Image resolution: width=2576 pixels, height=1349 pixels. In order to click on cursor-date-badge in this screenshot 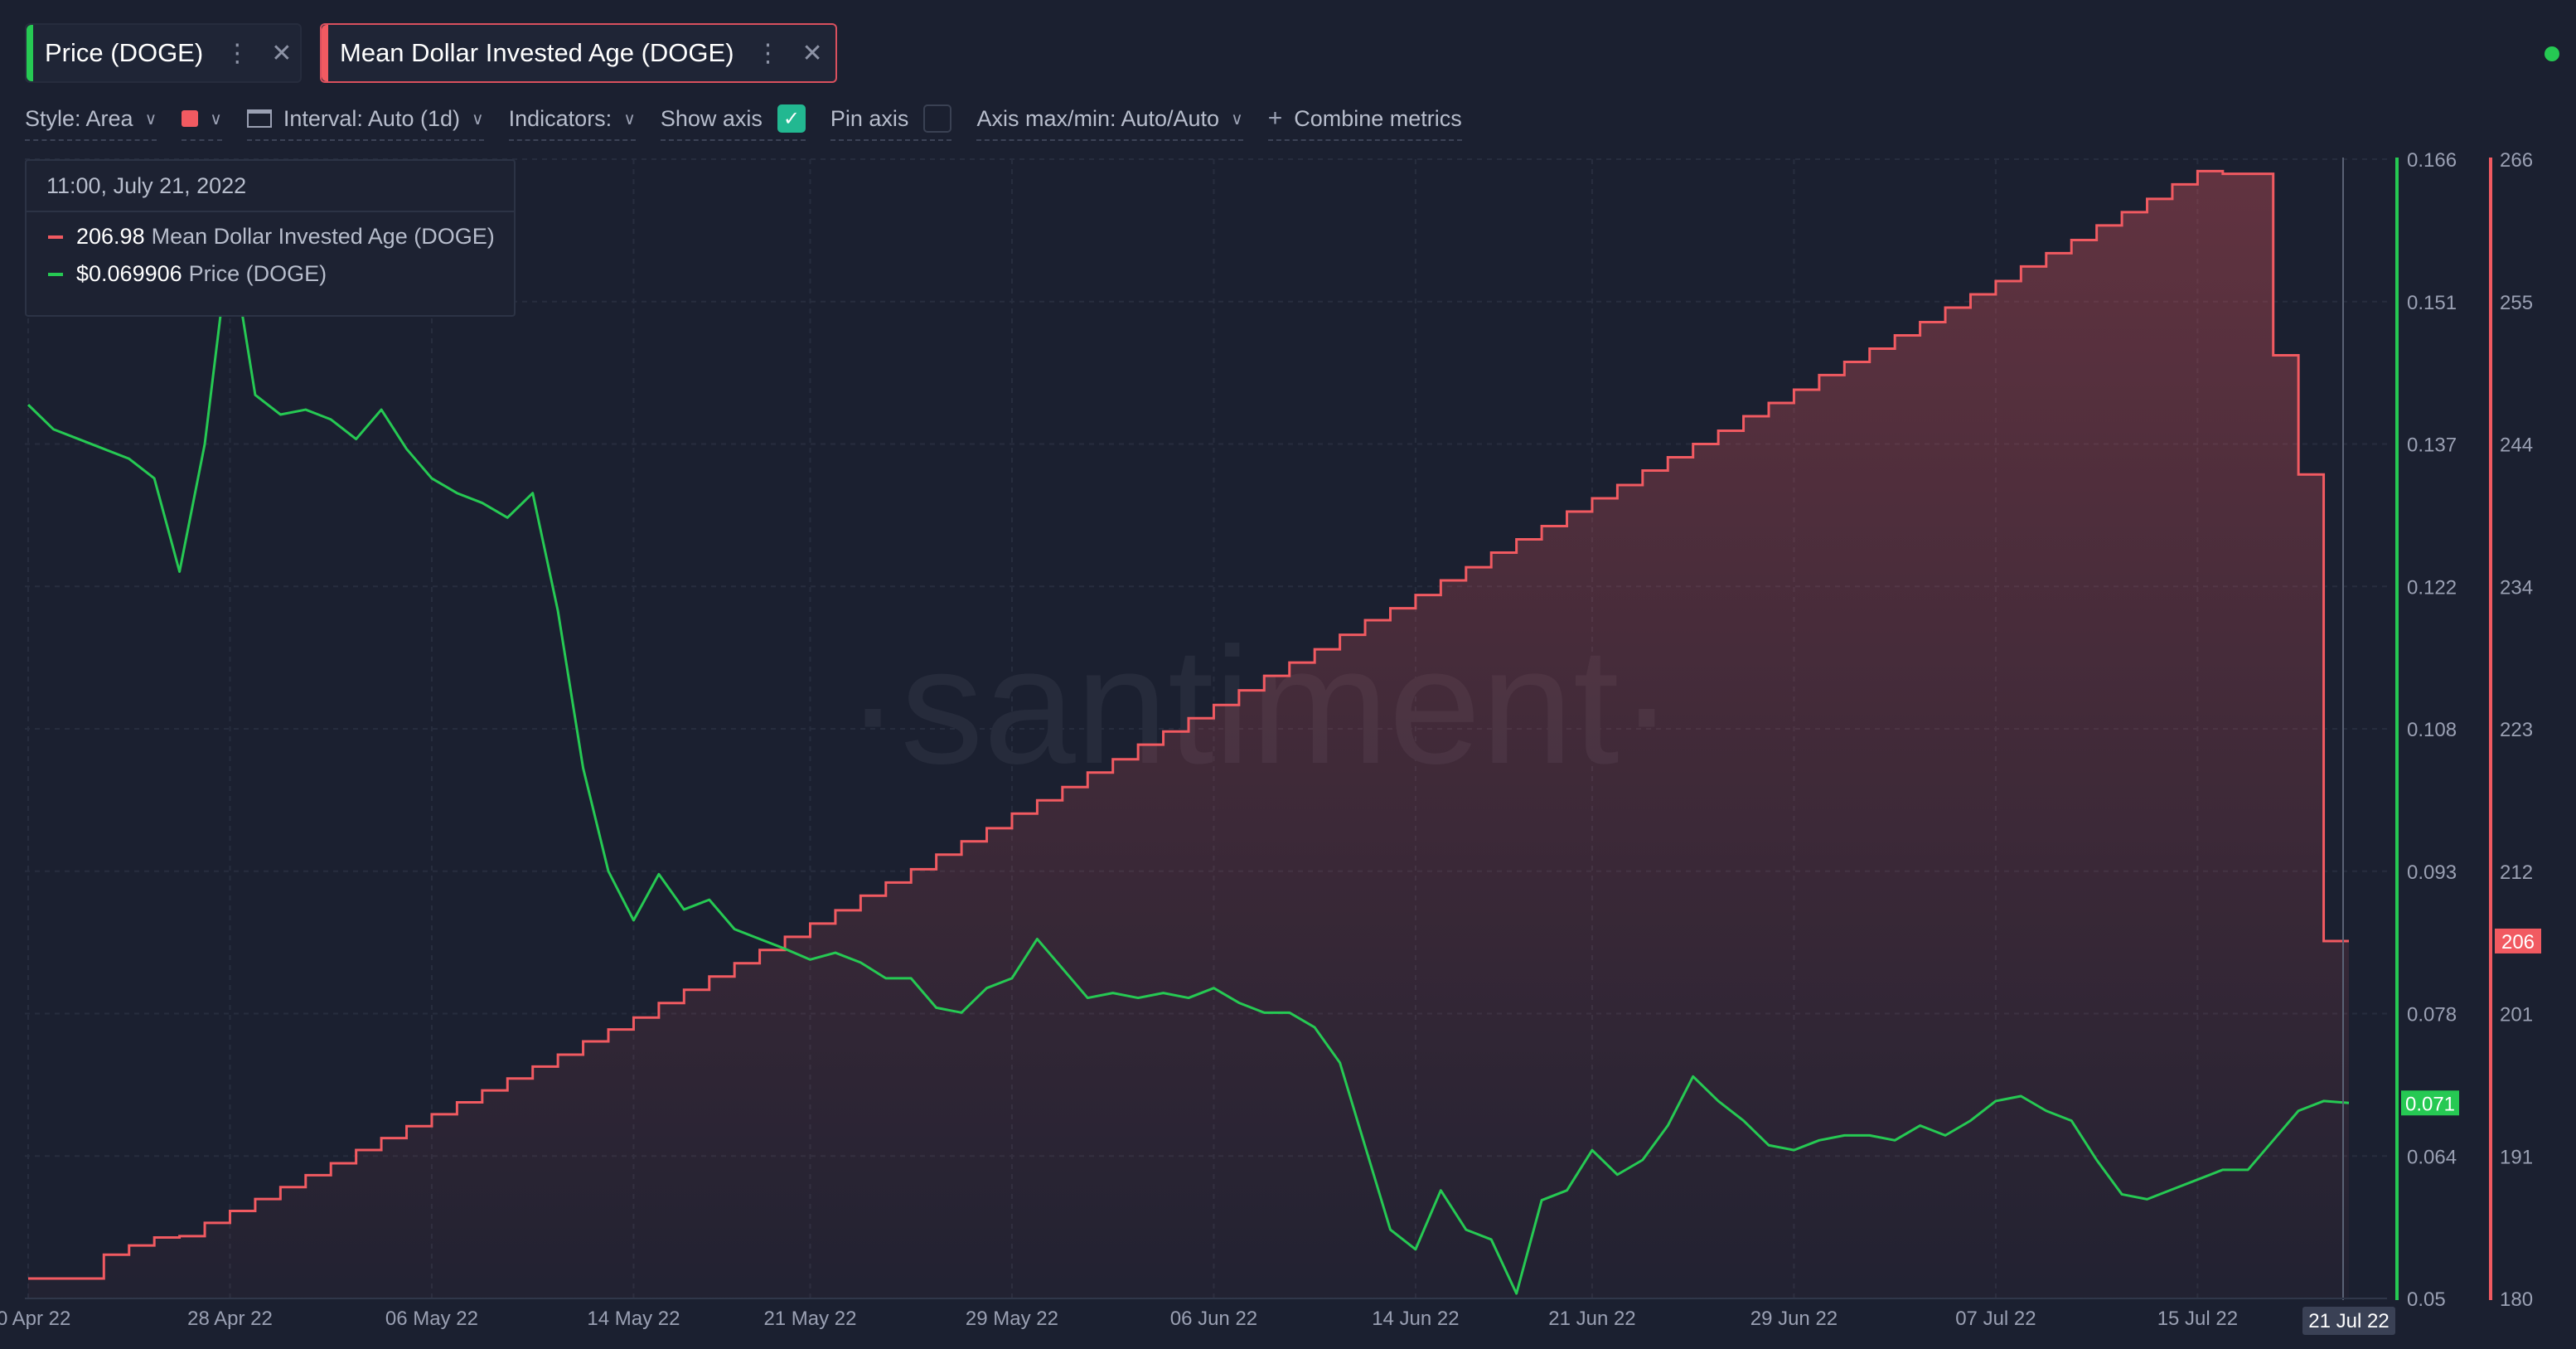, I will do `click(2348, 1321)`.